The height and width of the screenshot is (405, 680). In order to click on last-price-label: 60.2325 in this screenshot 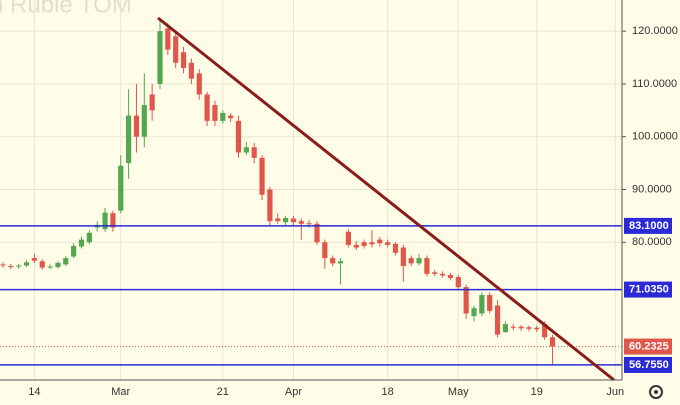, I will do `click(649, 346)`.